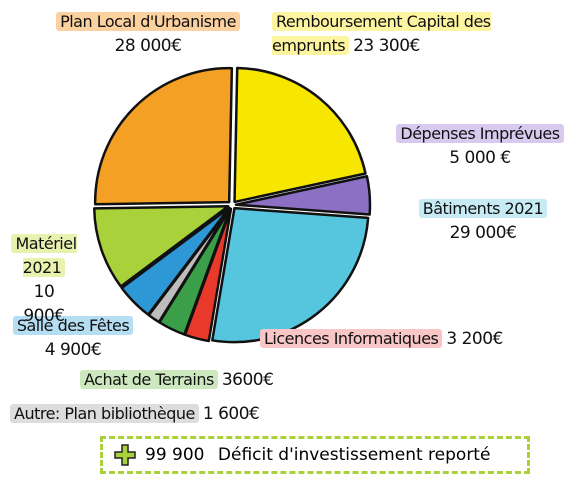 The image size is (581, 479). I want to click on slice-label: Licences Informatiques 3 200€, so click(420, 339).